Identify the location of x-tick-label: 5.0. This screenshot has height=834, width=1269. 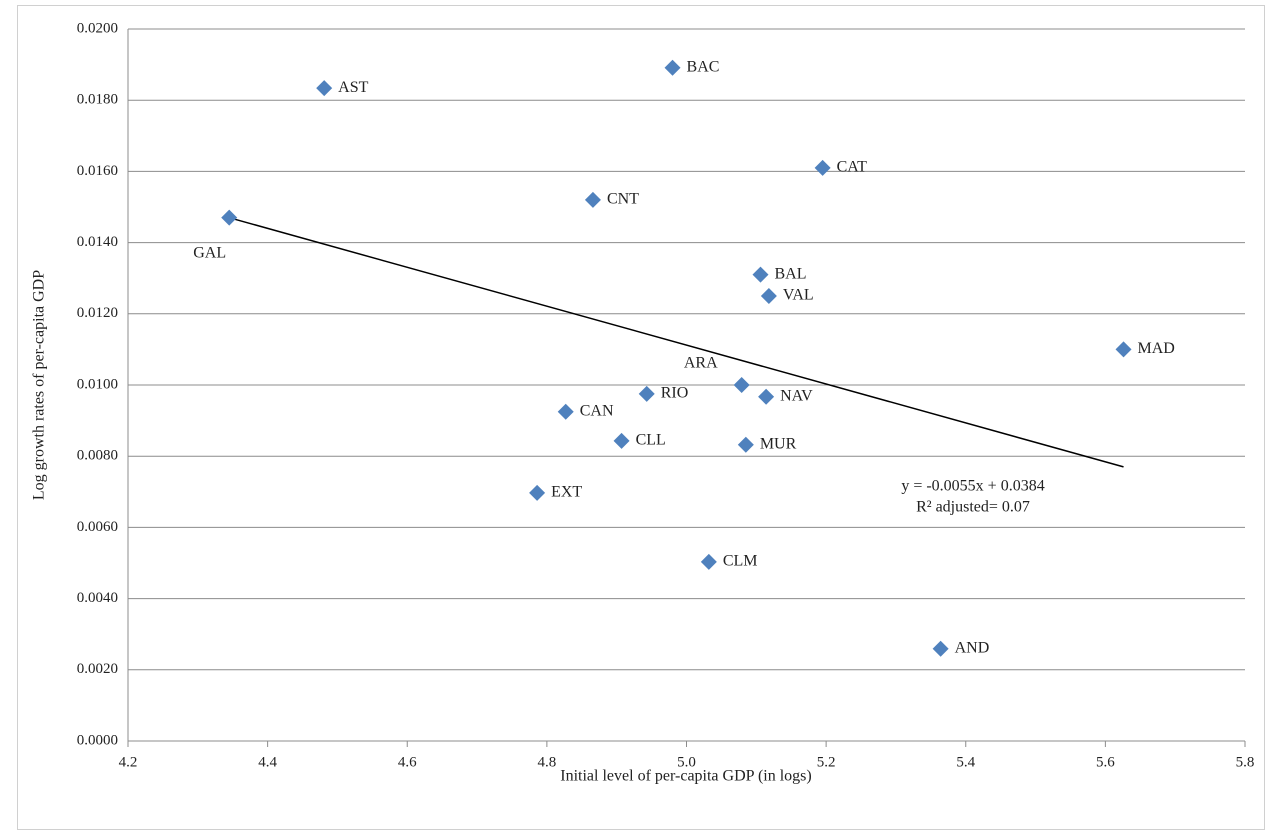
(686, 762).